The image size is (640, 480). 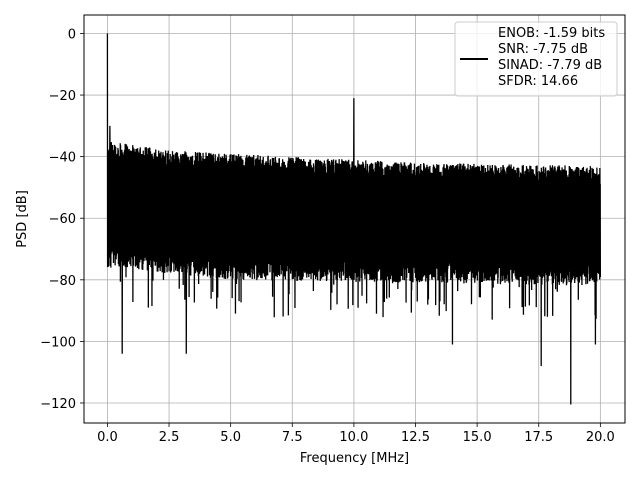 I want to click on x-tick-label: 5.0, so click(x=230, y=437).